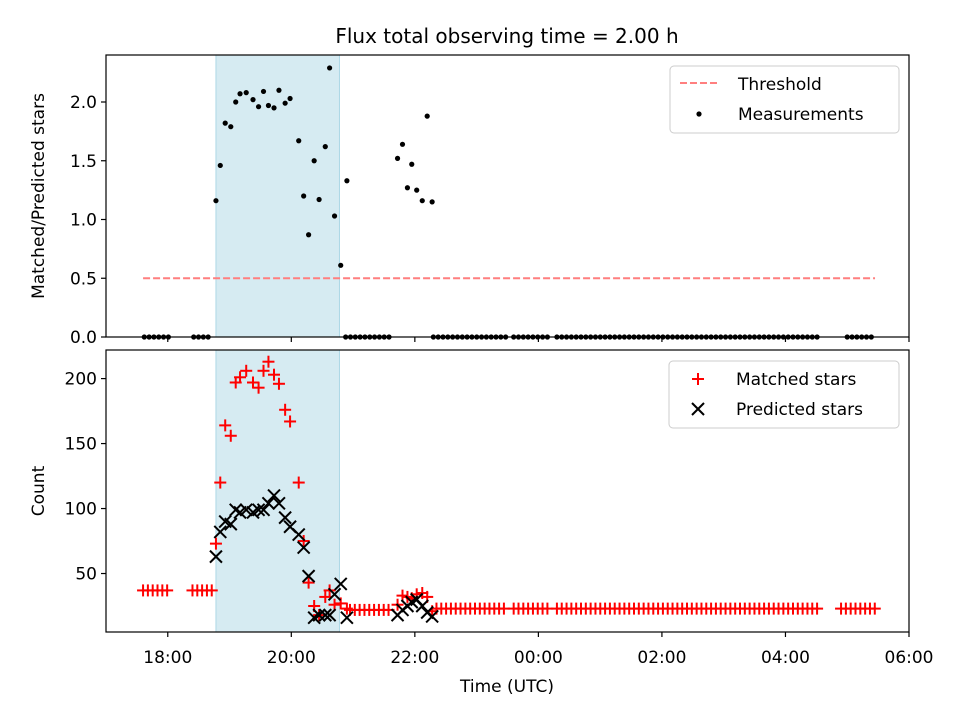 The width and height of the screenshot is (960, 720). Describe the element at coordinates (799, 410) in the screenshot. I see `legend-predicted-label: Predicted stars` at that location.